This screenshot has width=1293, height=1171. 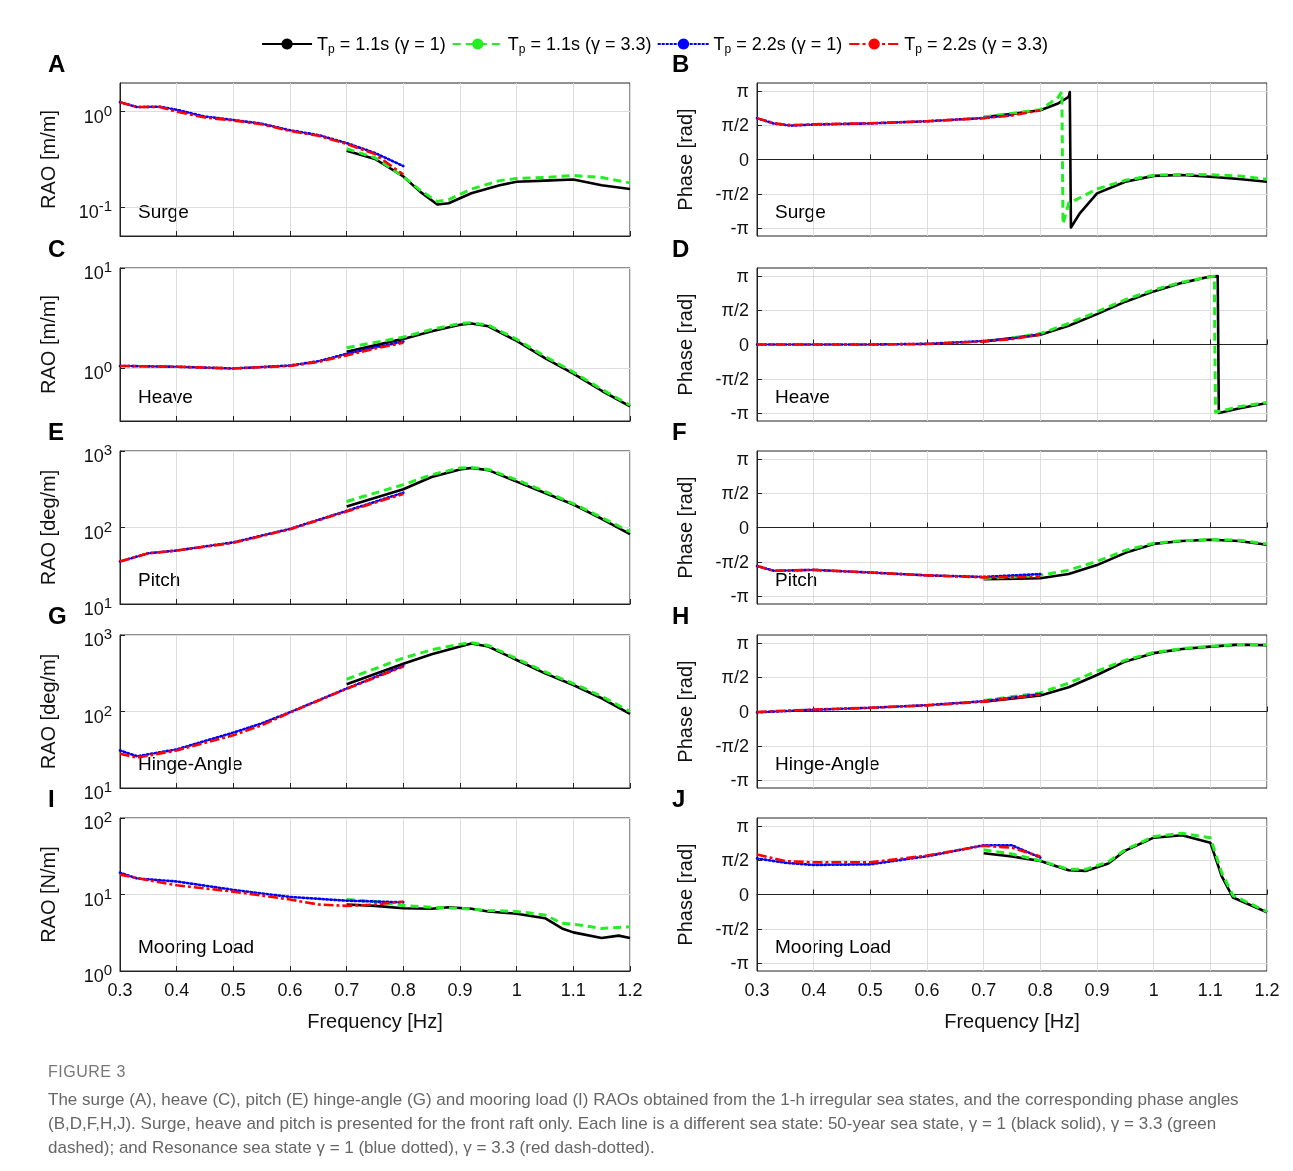 What do you see at coordinates (644, 1124) in the screenshot?
I see `text: The surge (A), heave (C), pitch (E) hinge-angle (G) and mooring load (I) RAOs obtained from the 1-h irregular sea states, and the corresponding phase angles (B,D,F,H,J). Surge, heave and pitch is presented for the front raft only. Each line is a different sea state: 50-year sea state, γ = 1 (black solid), γ = 3.3 (green dashed); and Resonance sea state γ = 1 (blue dotted), γ = 3.3 (red dash-dotted).` at bounding box center [644, 1124].